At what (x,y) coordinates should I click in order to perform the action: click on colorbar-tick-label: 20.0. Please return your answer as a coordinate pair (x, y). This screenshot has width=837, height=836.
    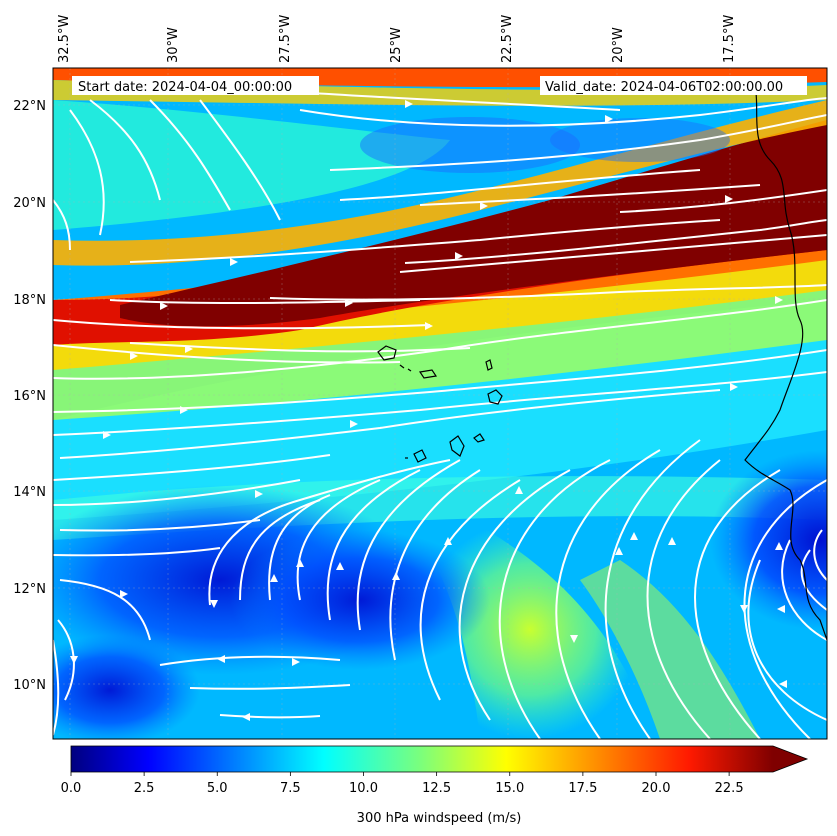
    Looking at the image, I should click on (656, 788).